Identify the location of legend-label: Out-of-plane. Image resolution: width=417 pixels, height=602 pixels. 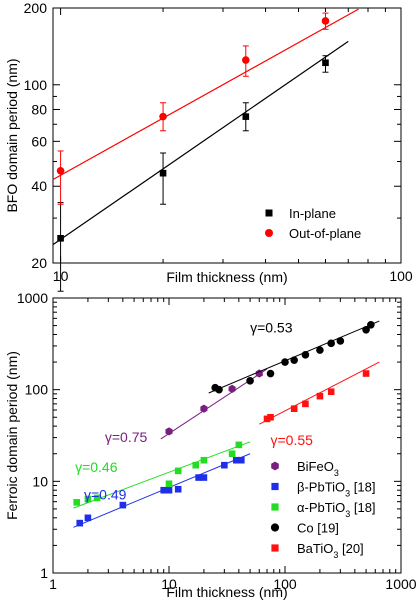
(325, 233).